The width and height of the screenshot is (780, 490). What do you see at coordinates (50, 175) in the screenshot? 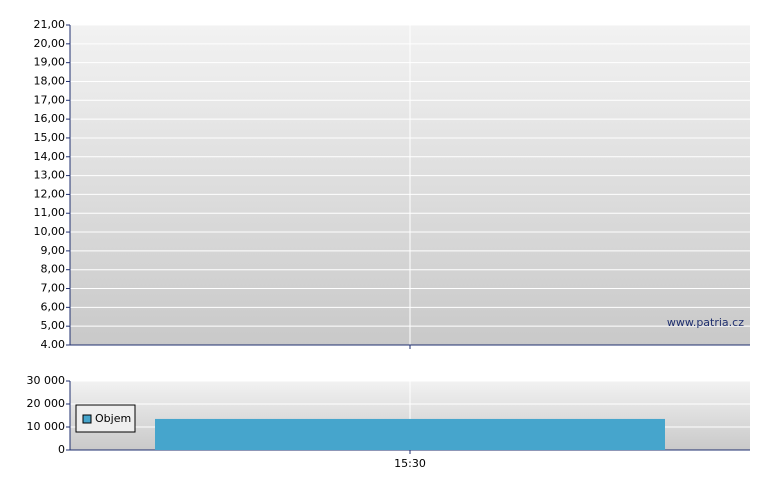
I see `y-tick-label: 13,00` at bounding box center [50, 175].